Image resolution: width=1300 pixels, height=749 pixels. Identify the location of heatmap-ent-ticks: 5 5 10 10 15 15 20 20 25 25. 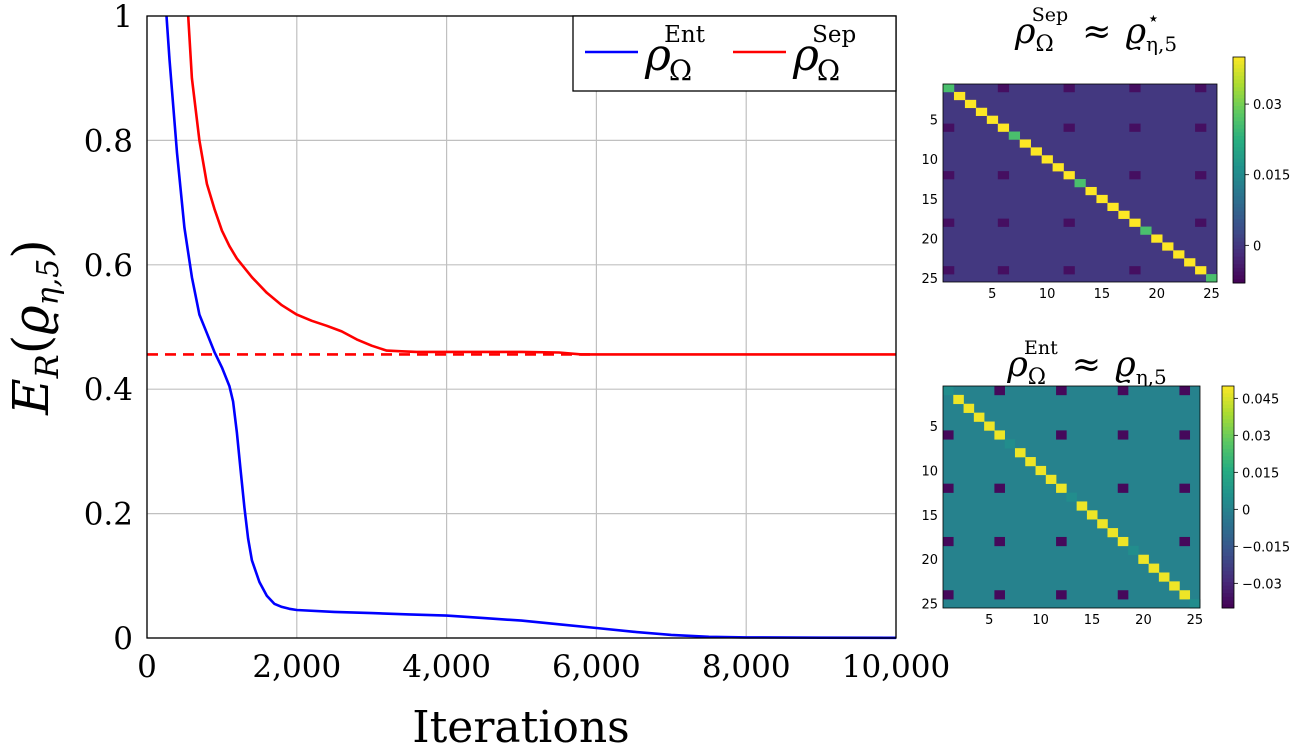
(1062, 524).